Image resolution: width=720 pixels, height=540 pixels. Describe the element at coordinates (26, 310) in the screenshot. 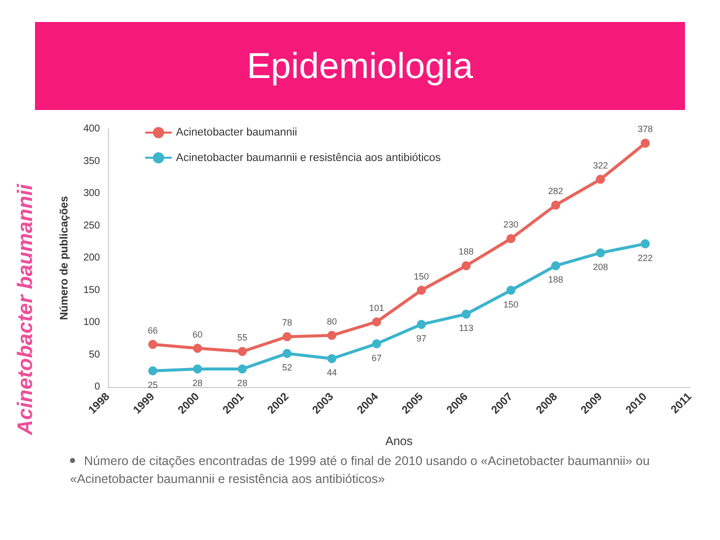

I see `text: Acinetobacter baumannii` at that location.